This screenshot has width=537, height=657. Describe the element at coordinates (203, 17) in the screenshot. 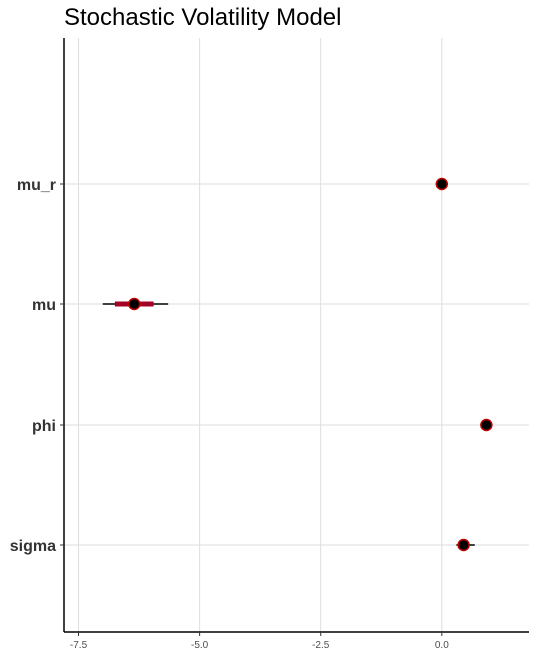

I see `chart-title: Stochastic Volatility Model` at that location.